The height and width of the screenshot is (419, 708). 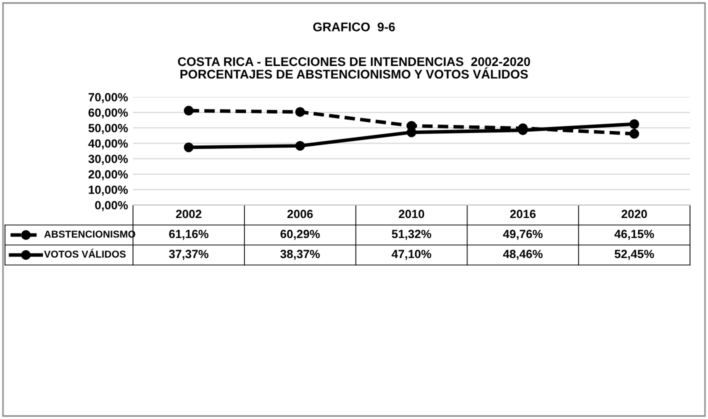 I want to click on data-label: 38,37%, so click(x=300, y=255).